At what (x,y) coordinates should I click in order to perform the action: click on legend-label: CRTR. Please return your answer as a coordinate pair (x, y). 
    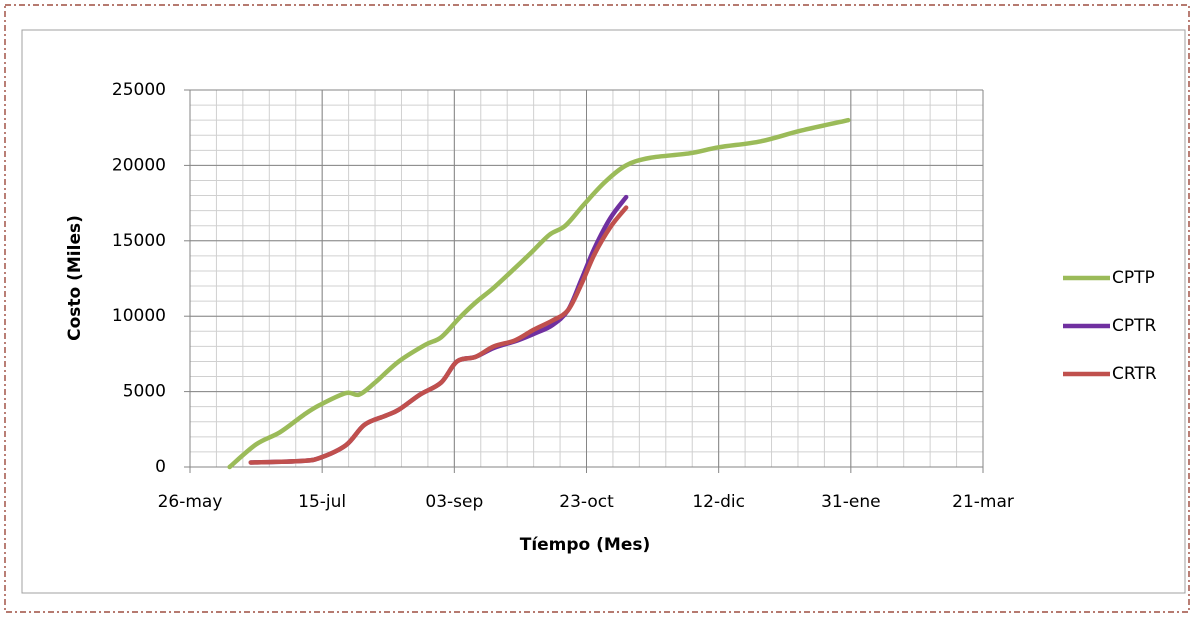
    Looking at the image, I should click on (1134, 374).